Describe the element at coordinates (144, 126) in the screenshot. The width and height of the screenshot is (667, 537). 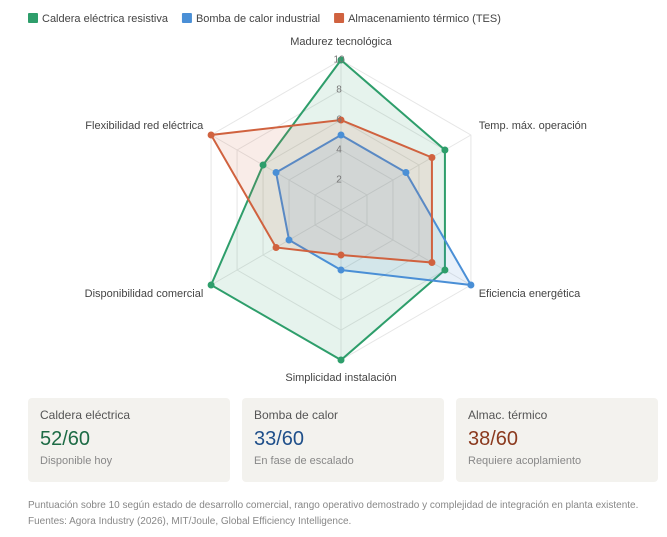
I see `axis-label: Flexibilidad red eléctrica` at that location.